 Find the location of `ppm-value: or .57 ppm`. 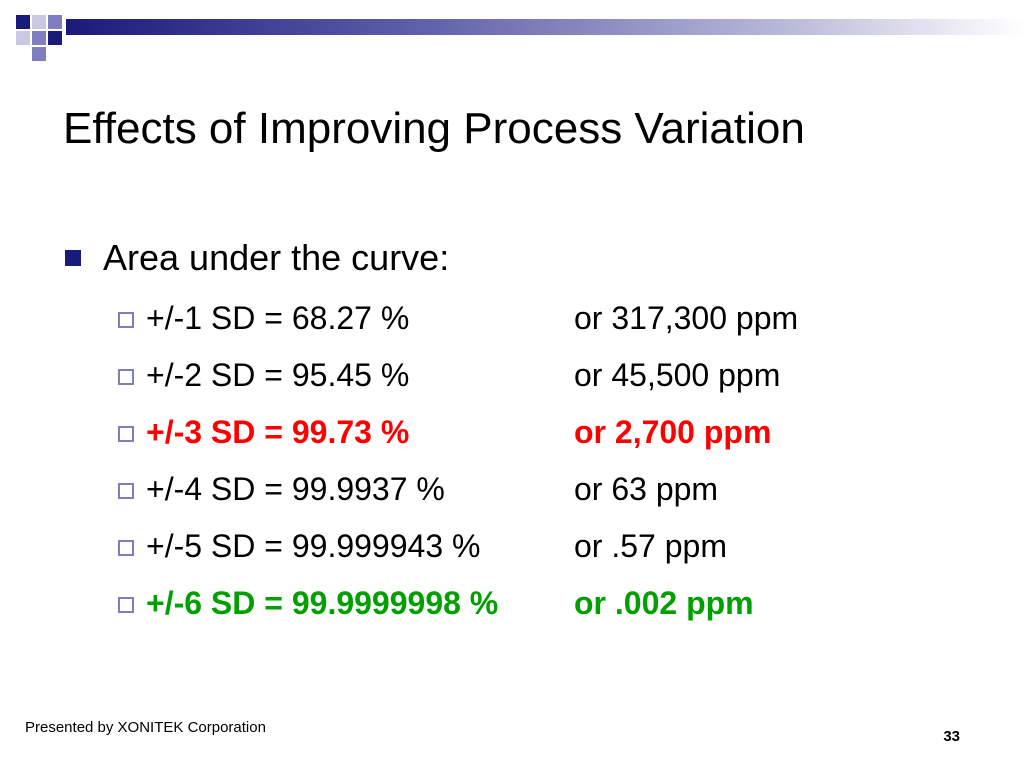

ppm-value: or .57 ppm is located at coordinates (650, 546).